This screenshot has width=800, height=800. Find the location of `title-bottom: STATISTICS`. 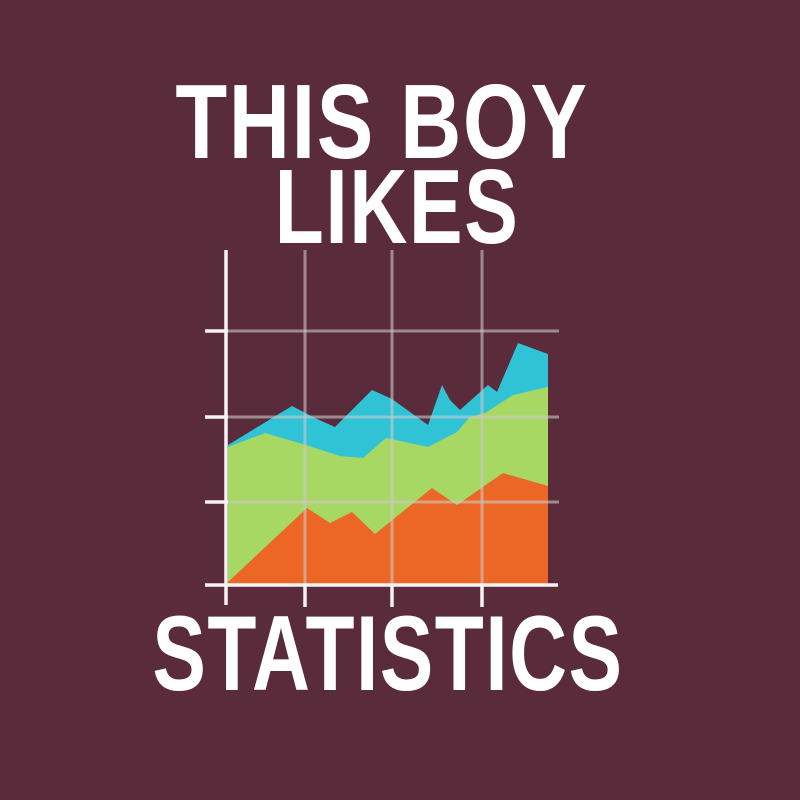

title-bottom: STATISTICS is located at coordinates (387, 654).